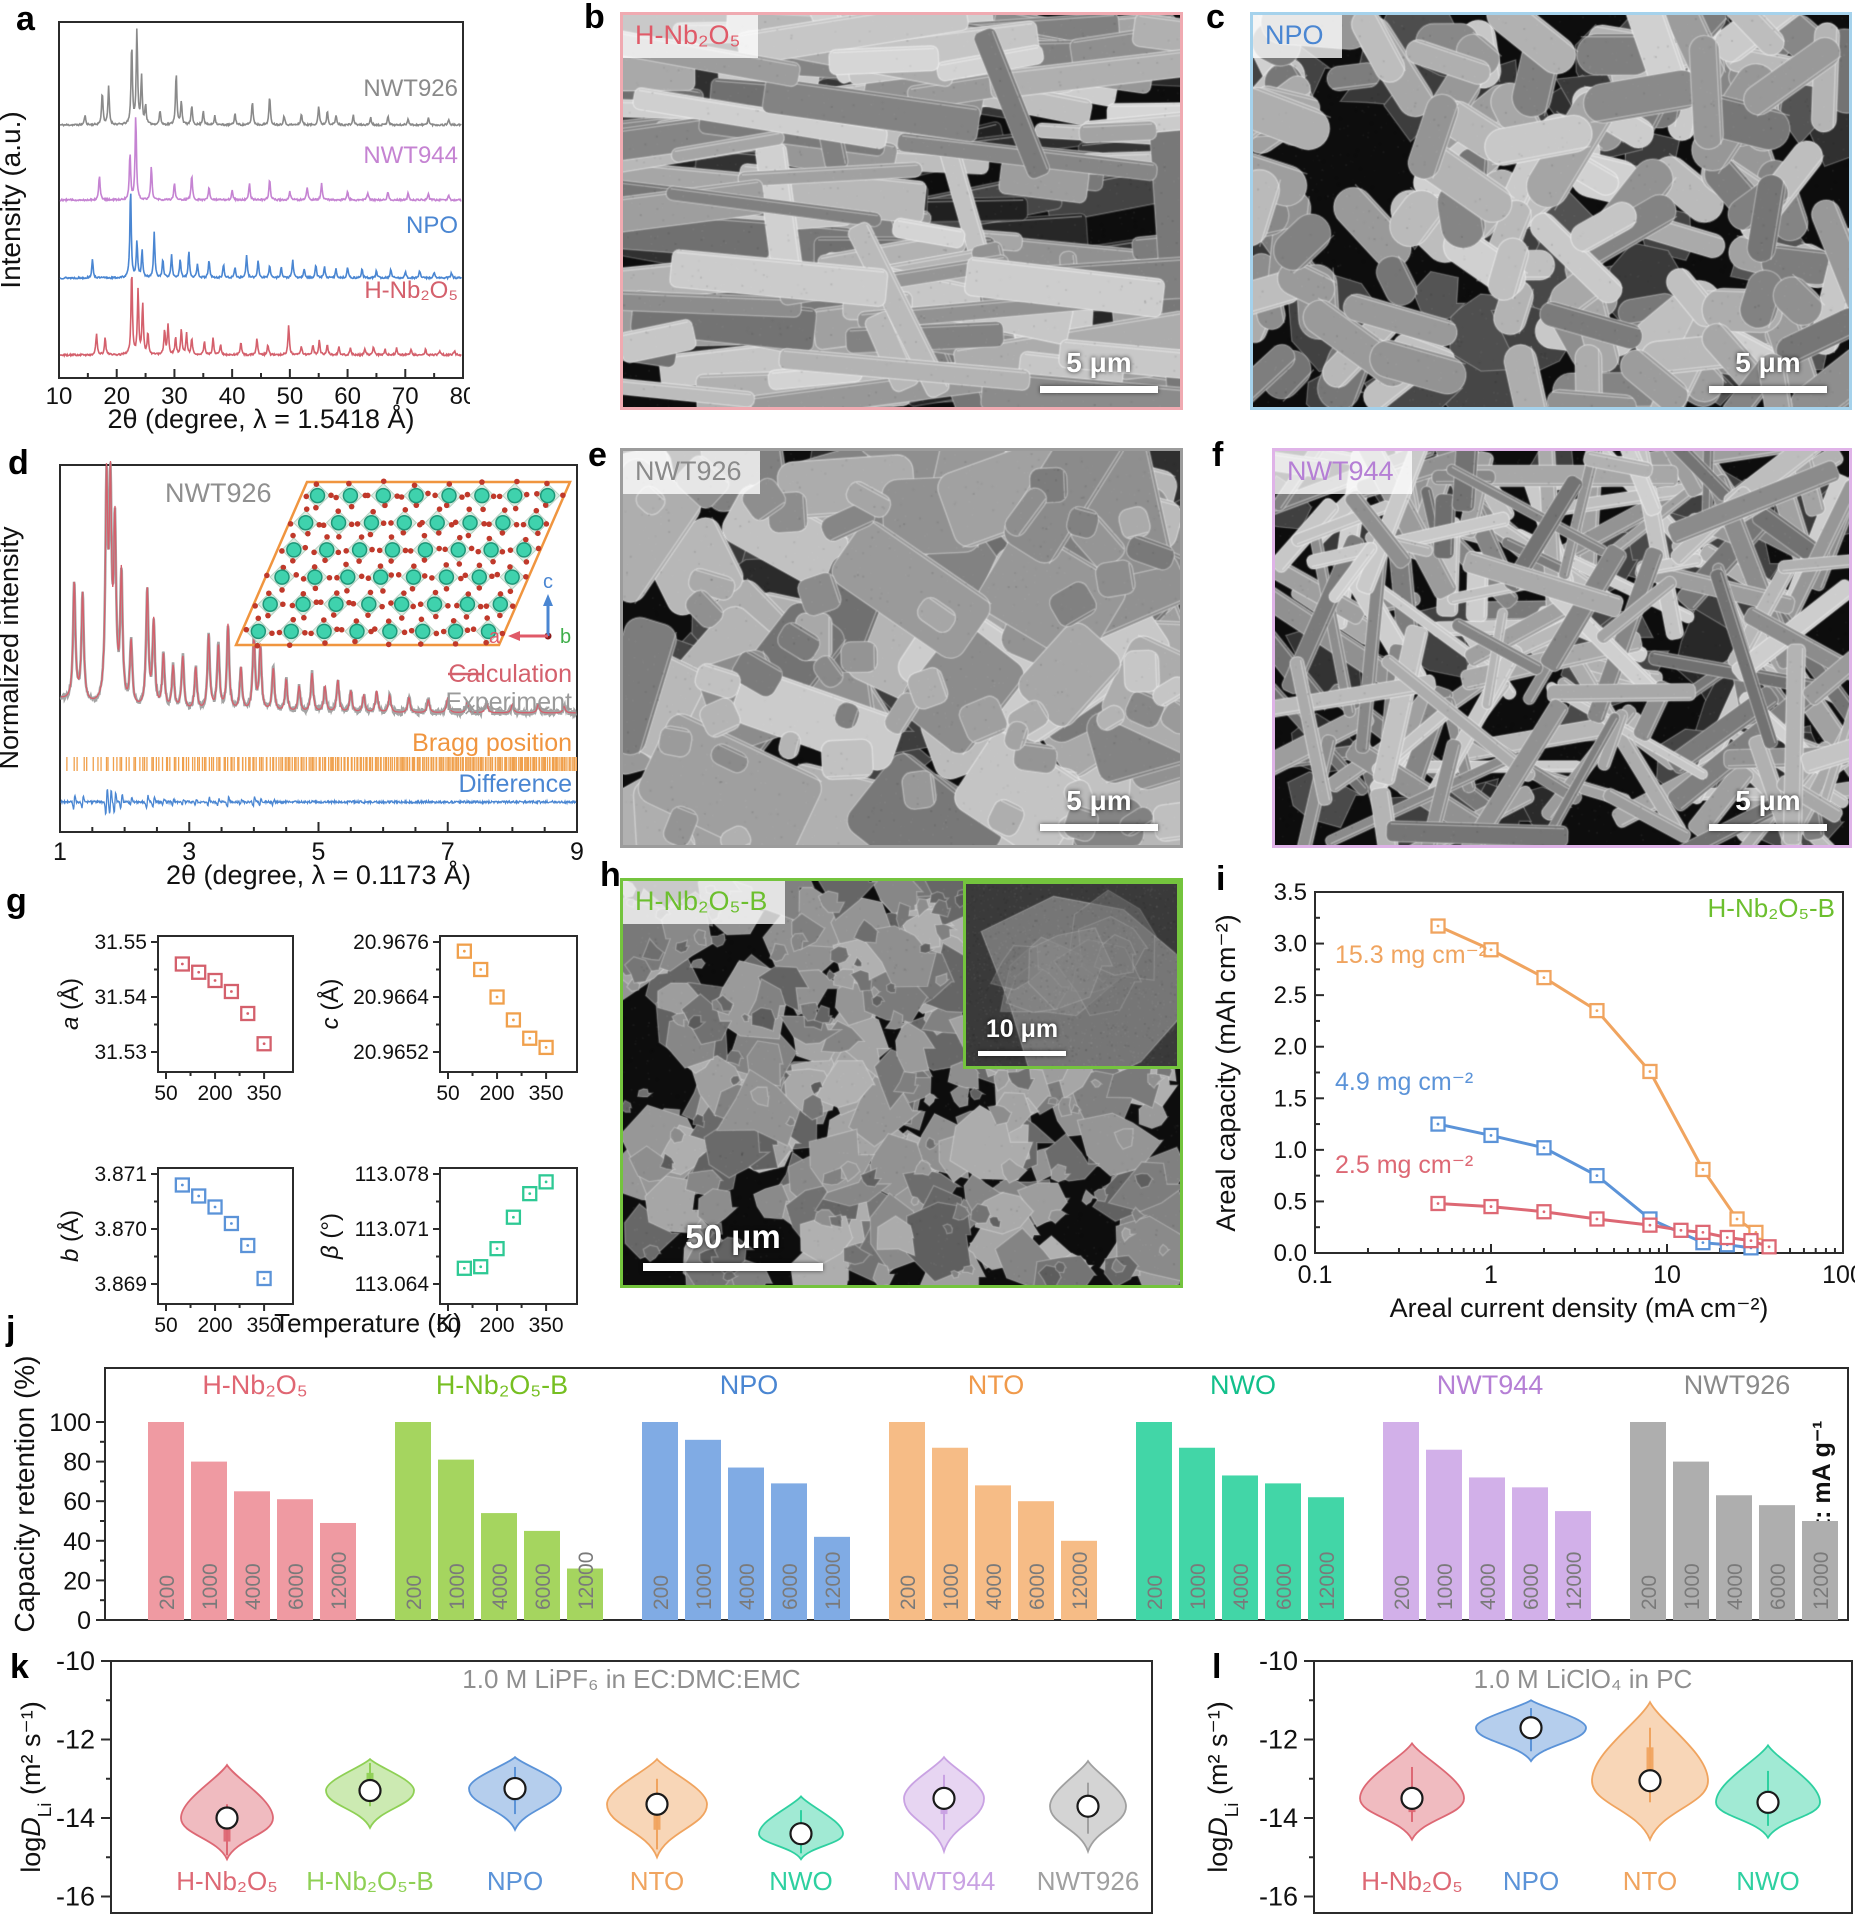 The width and height of the screenshot is (1855, 1922). I want to click on svg-text: β (°), so click(330, 1236).